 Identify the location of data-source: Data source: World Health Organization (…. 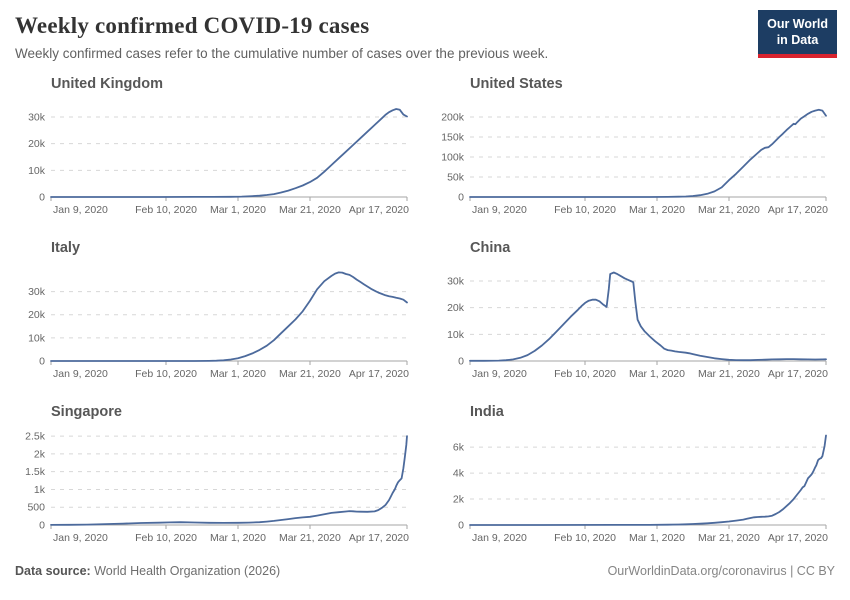
(147, 571).